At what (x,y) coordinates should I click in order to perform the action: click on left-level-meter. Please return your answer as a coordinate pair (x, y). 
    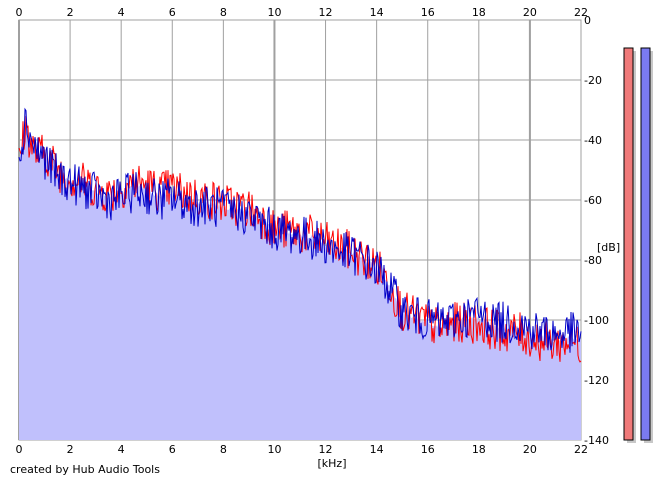
    Looking at the image, I should click on (628, 244).